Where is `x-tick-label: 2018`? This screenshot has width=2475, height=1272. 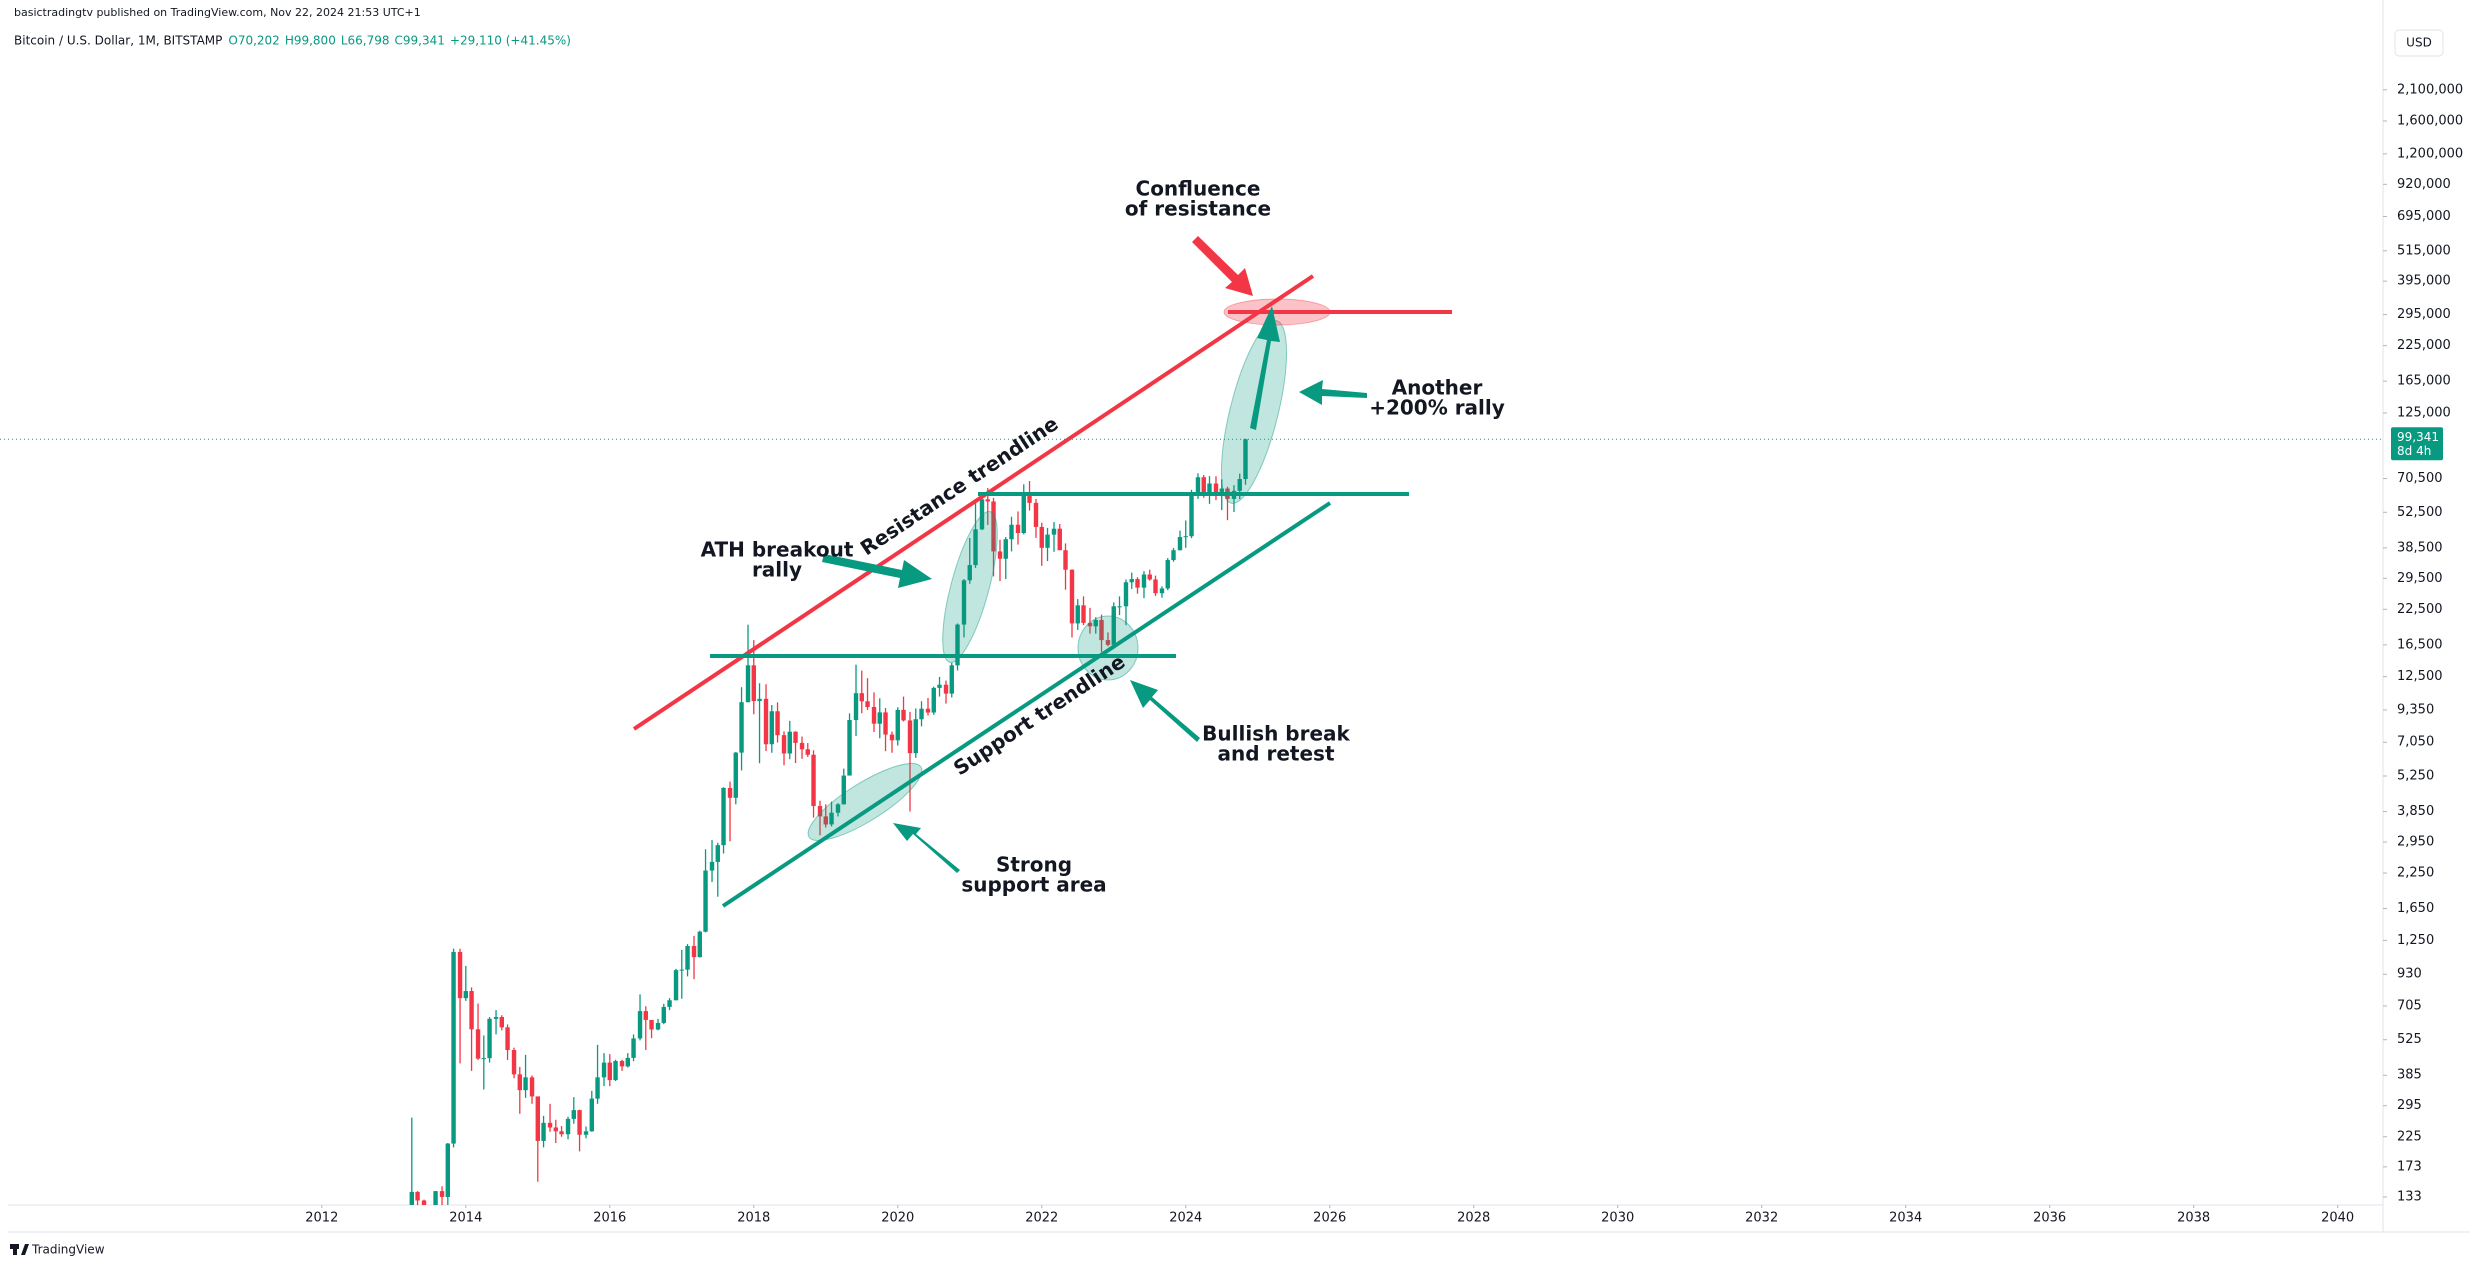
x-tick-label: 2018 is located at coordinates (753, 1218).